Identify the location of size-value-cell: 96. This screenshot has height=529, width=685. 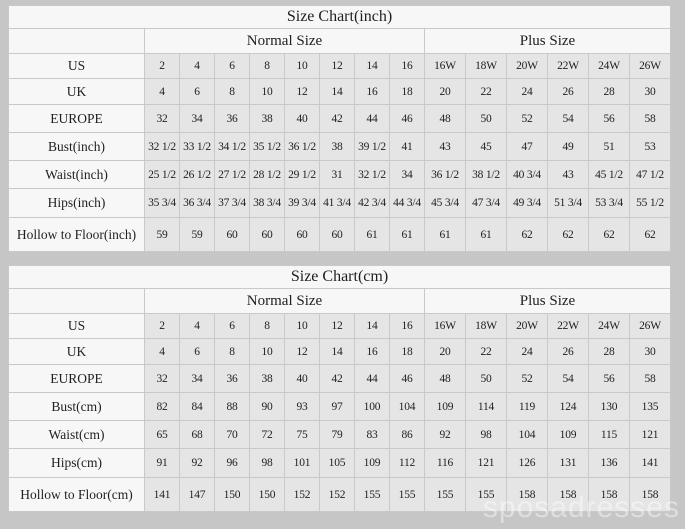
(232, 463).